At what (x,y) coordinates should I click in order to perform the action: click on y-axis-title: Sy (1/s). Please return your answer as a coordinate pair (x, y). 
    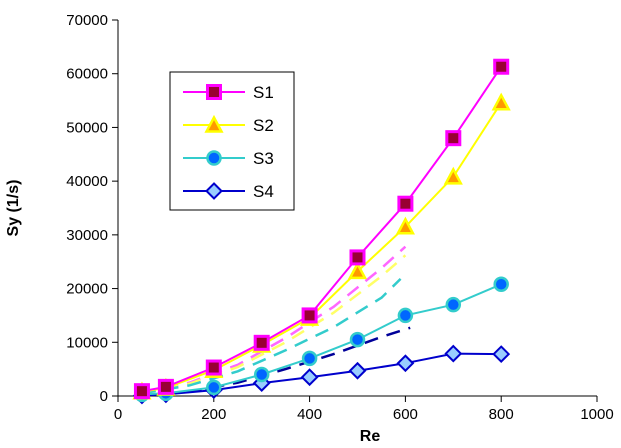
    Looking at the image, I should click on (13, 208).